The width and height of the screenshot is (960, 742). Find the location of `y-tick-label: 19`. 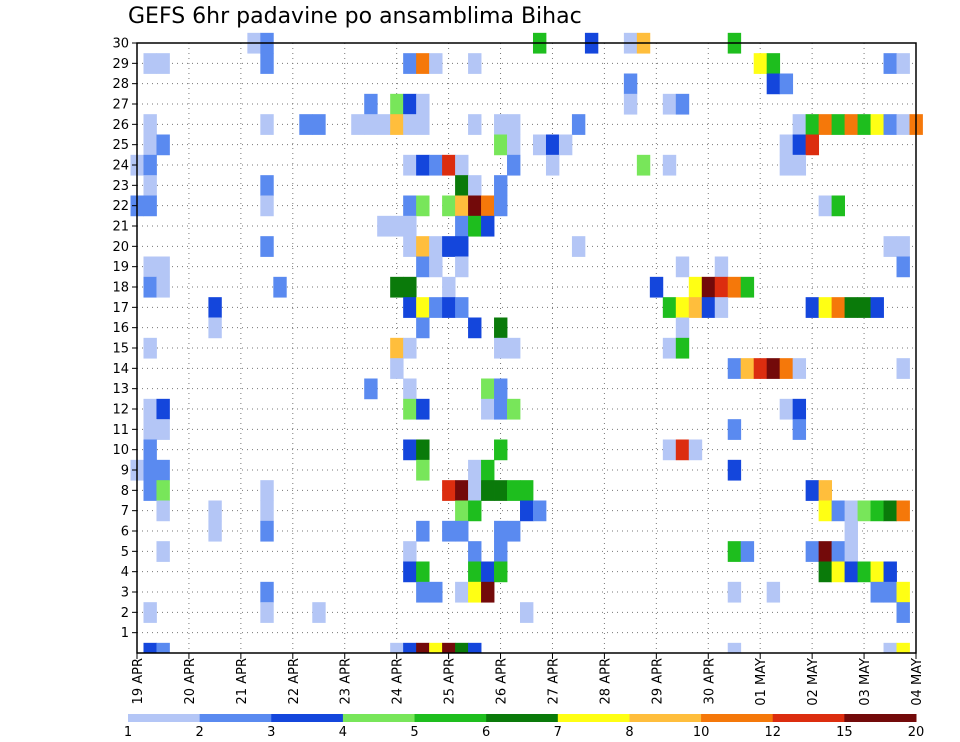

y-tick-label: 19 is located at coordinates (120, 267).